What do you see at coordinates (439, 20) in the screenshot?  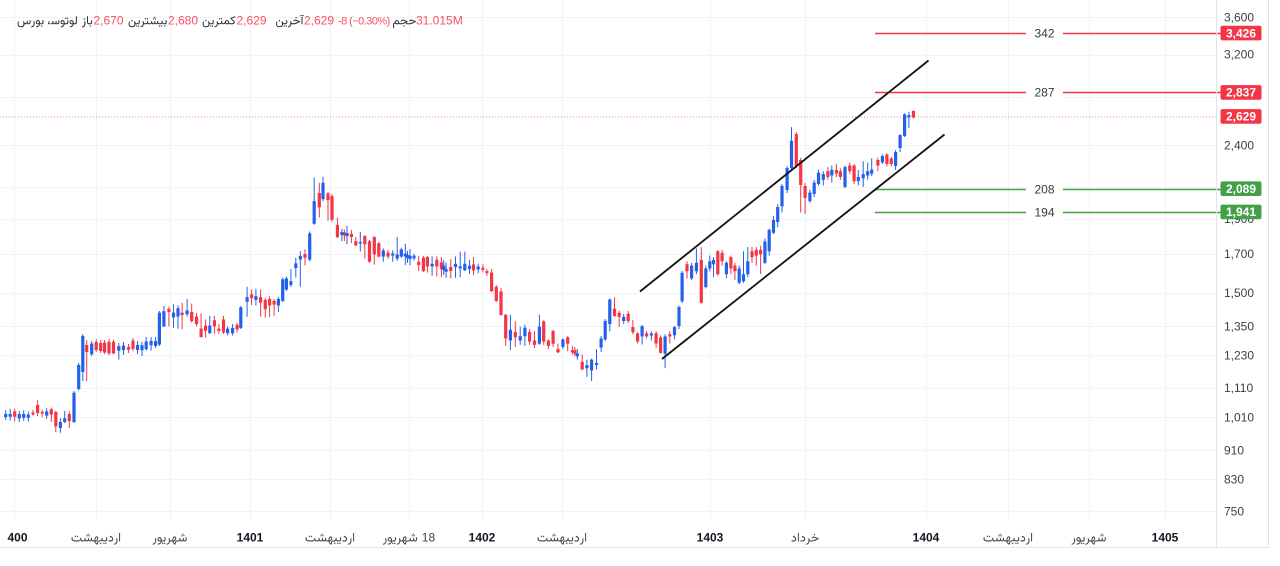 I see `svg-text: 31.015M` at bounding box center [439, 20].